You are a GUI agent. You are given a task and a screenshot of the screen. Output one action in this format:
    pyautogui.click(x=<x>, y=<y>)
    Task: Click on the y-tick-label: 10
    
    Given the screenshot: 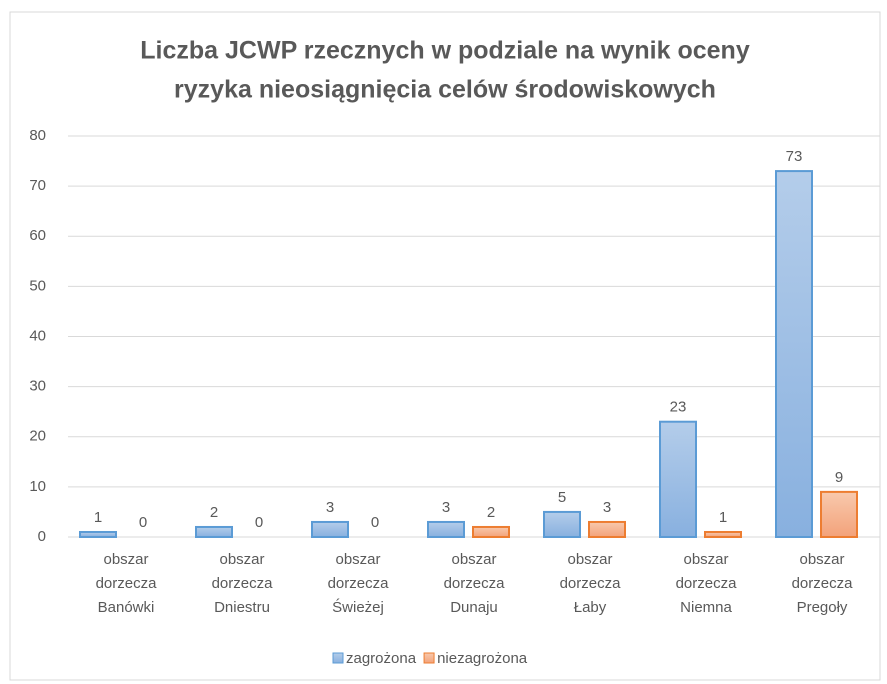 What is the action you would take?
    pyautogui.click(x=37, y=486)
    